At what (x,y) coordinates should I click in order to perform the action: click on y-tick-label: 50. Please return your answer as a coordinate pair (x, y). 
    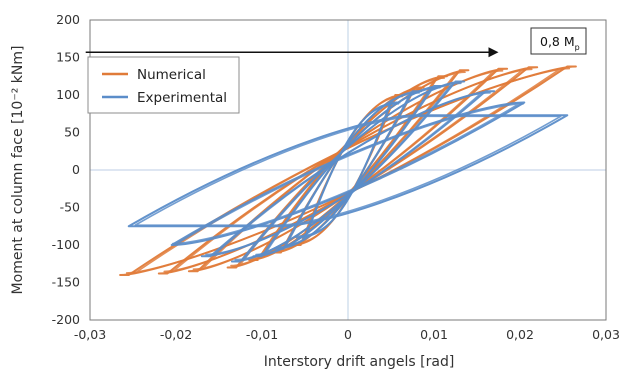
    Looking at the image, I should click on (72, 132).